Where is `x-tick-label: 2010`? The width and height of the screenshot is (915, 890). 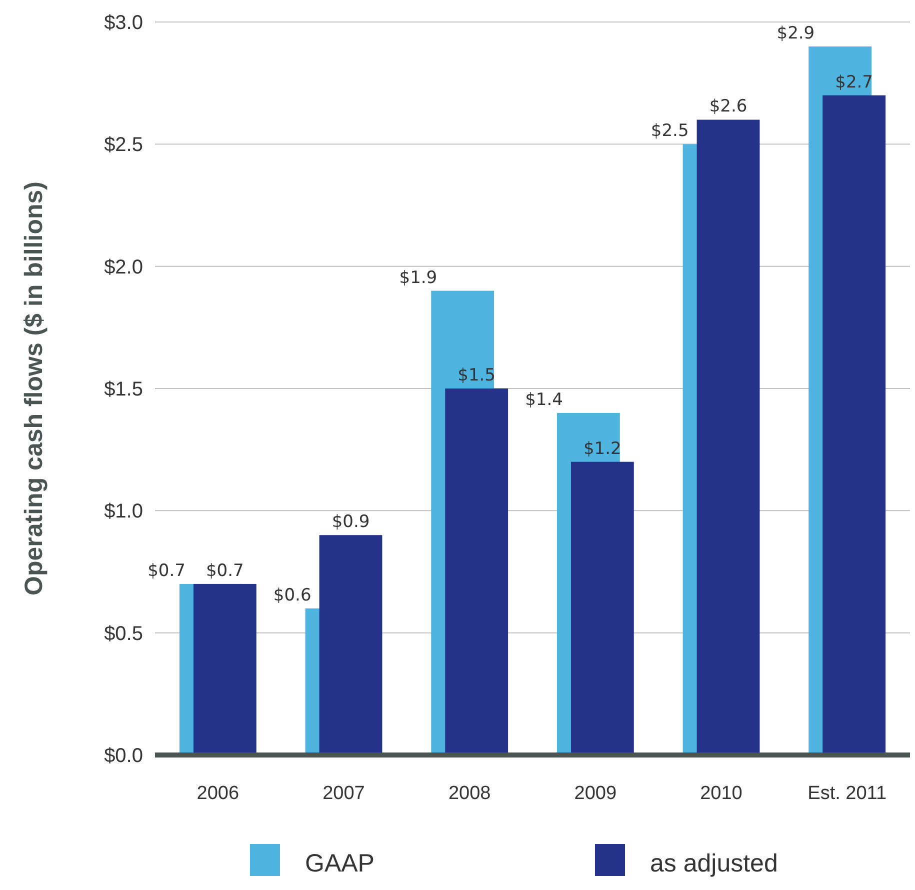
x-tick-label: 2010 is located at coordinates (721, 793).